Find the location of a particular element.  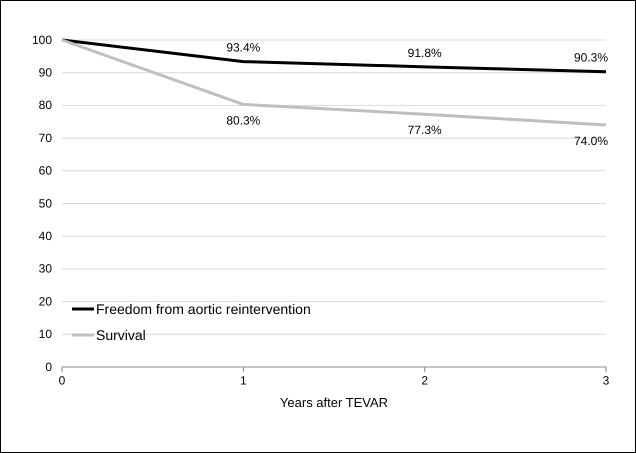

legend-label: Survival is located at coordinates (121, 335).